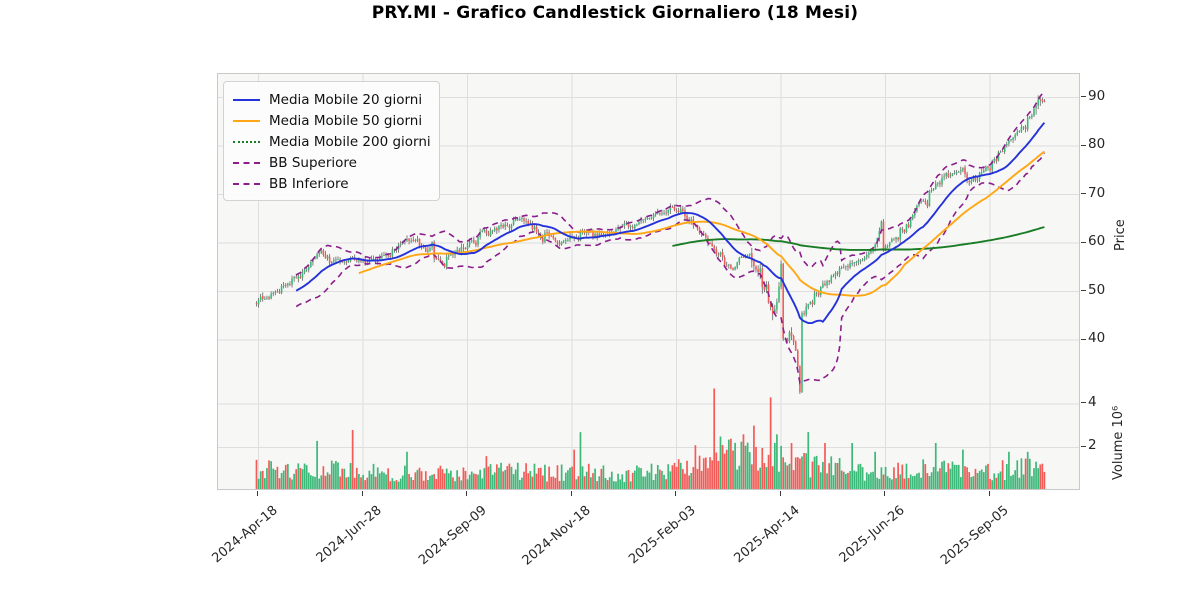 The image size is (1200, 600). I want to click on x-tick-label: 2025-Feb-03, so click(662, 535).